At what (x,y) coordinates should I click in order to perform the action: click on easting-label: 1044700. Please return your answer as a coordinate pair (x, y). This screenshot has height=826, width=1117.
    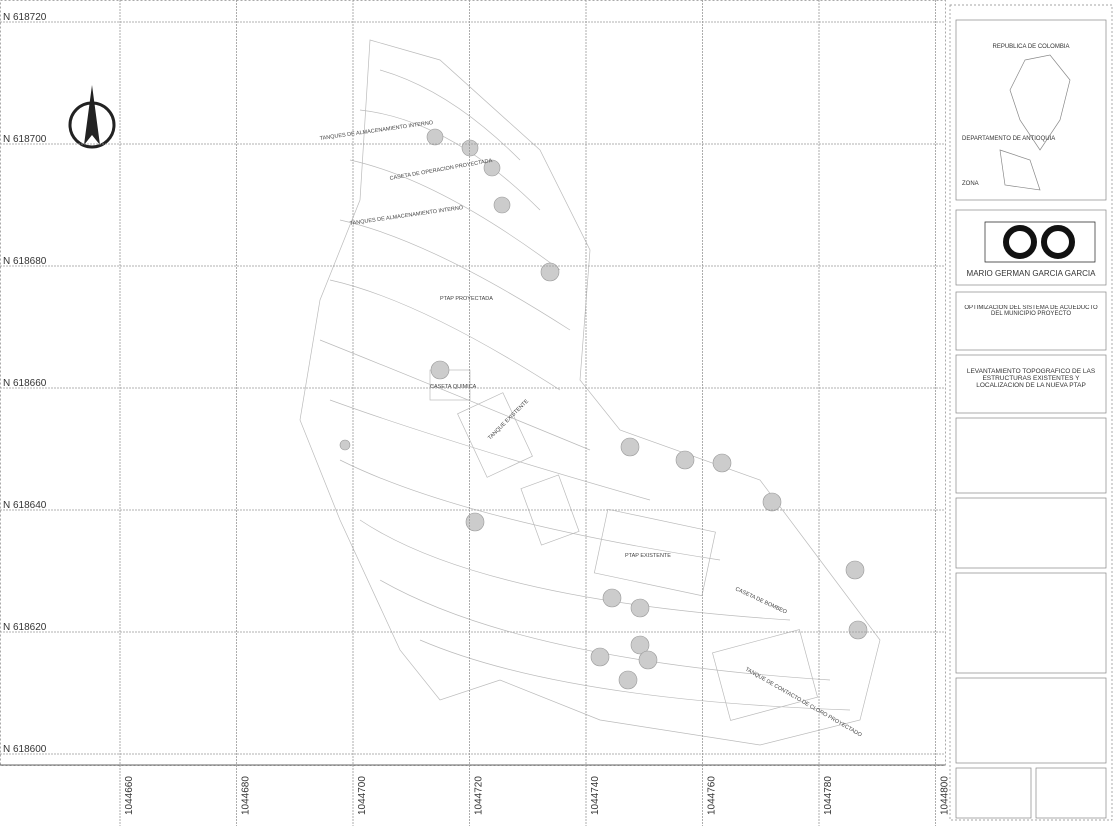
    Looking at the image, I should click on (362, 795).